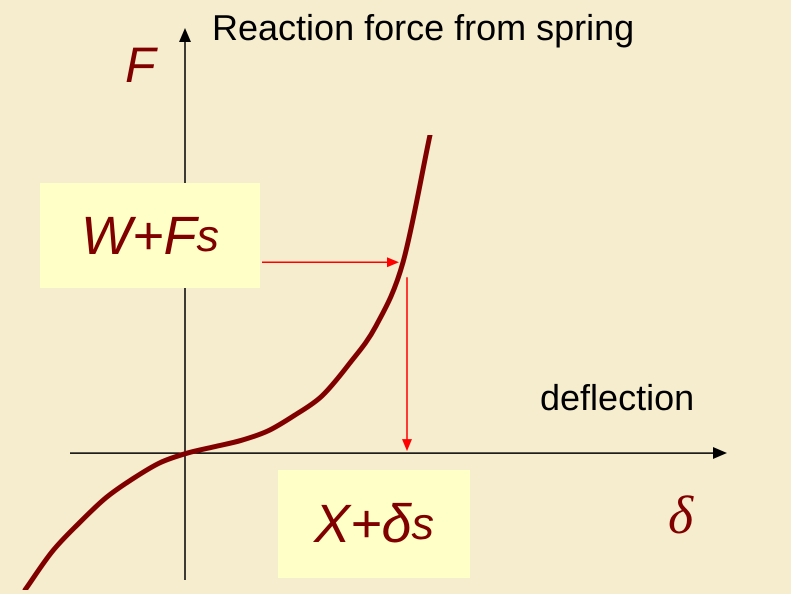 This screenshot has height=594, width=791. I want to click on annotation: δ, so click(681, 515).